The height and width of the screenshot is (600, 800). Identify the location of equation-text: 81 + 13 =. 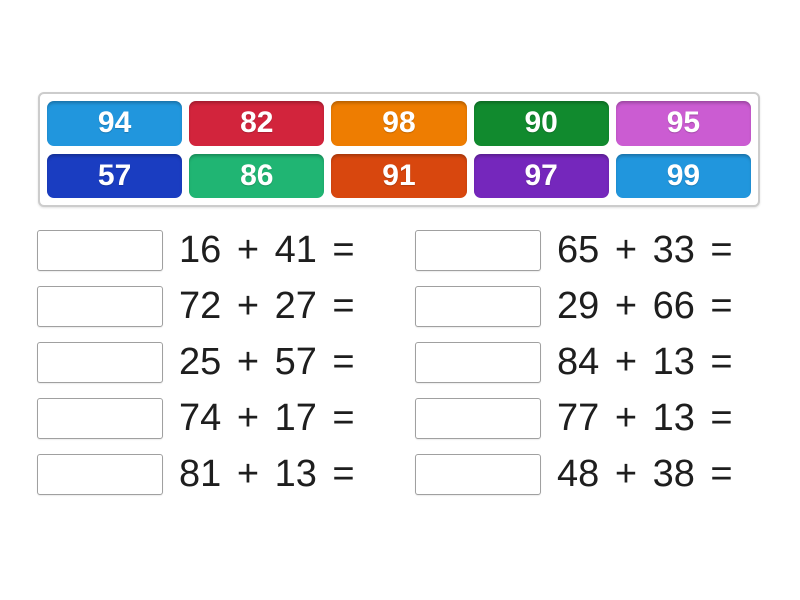
(267, 474).